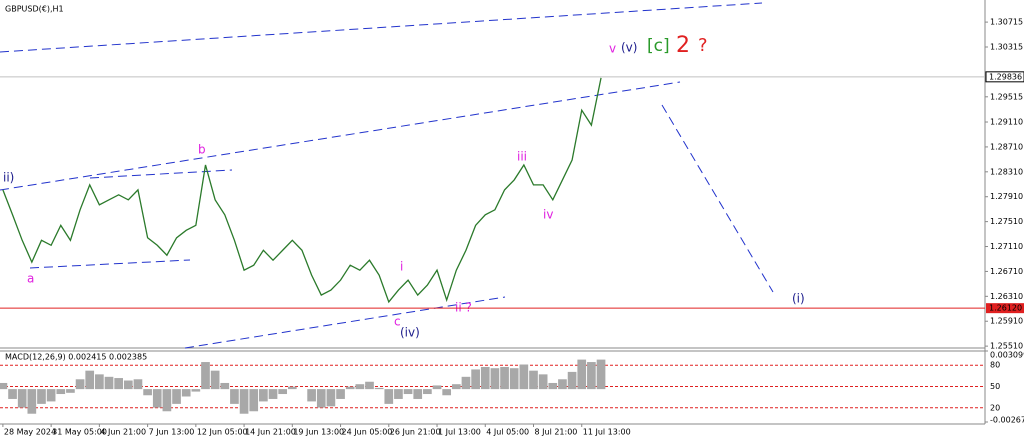 The height and width of the screenshot is (441, 1024). I want to click on price-label-box, so click(1005, 308).